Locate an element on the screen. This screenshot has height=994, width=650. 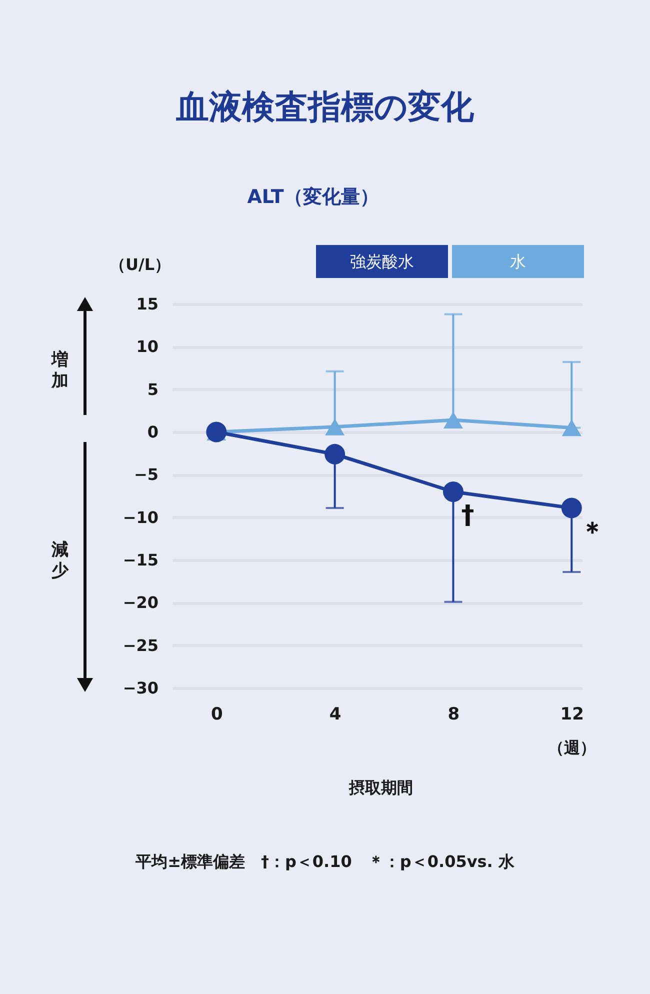
y-tick-label: −10 is located at coordinates (140, 517).